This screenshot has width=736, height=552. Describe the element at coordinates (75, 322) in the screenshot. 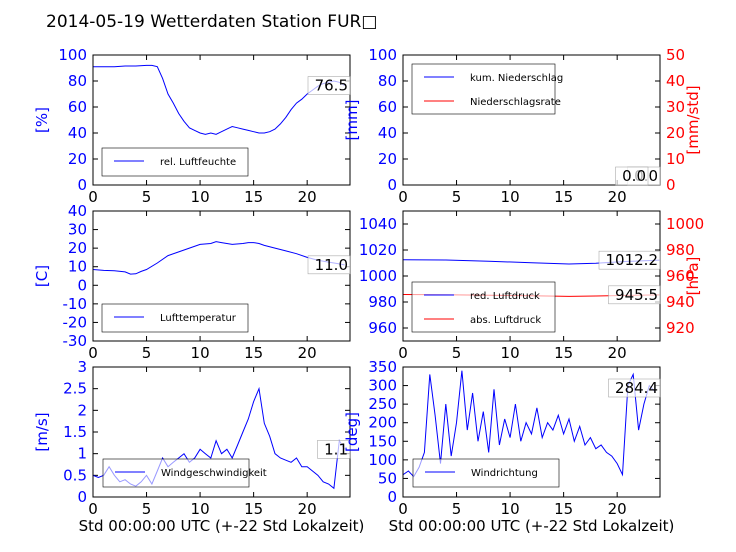

I see `y-tick-label: -20` at that location.